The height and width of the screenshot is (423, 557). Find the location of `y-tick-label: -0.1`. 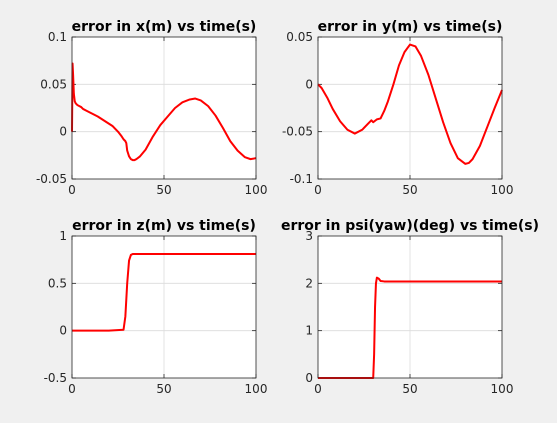

y-tick-label: -0.1 is located at coordinates (301, 179).